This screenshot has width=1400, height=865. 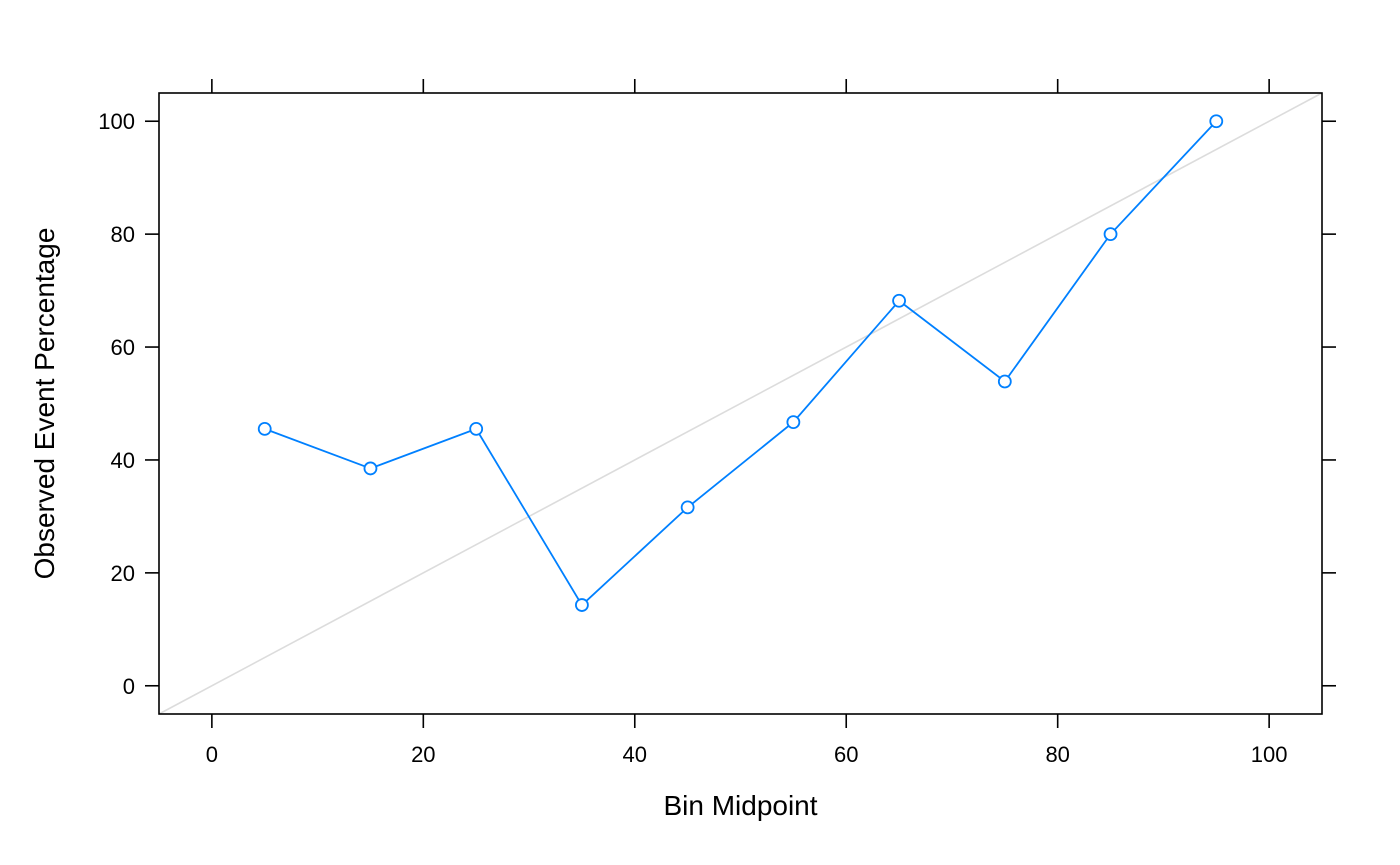 I want to click on x-tick-label: 20, so click(x=423, y=754).